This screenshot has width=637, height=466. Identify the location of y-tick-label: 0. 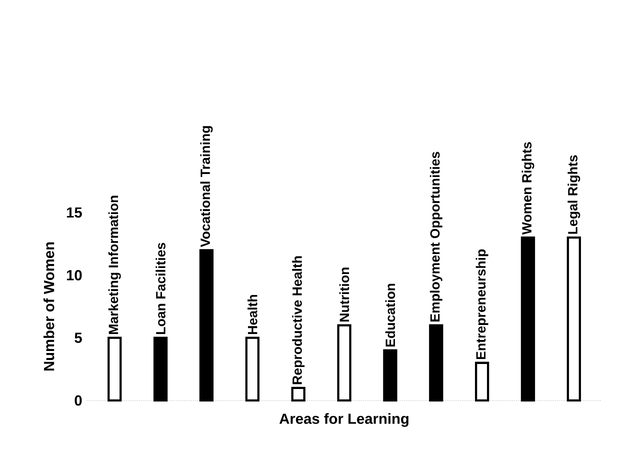
(78, 400).